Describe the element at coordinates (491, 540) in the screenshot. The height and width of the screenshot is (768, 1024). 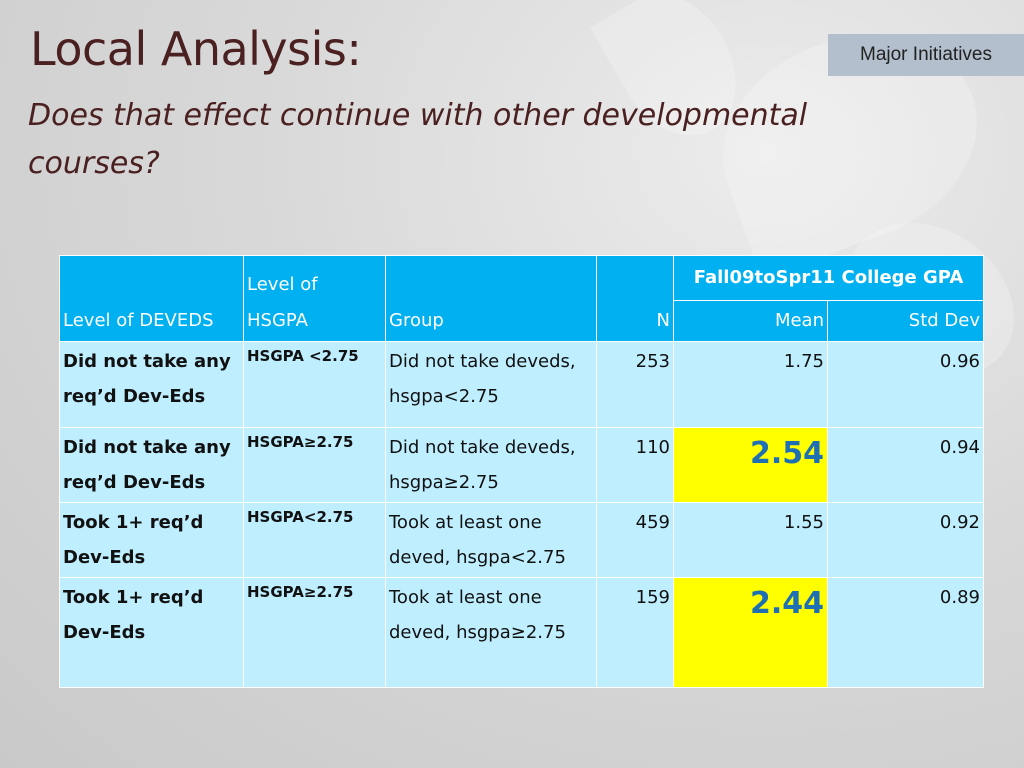
I see `cell-group: Took at least one deved, hsgpa<2.75` at that location.